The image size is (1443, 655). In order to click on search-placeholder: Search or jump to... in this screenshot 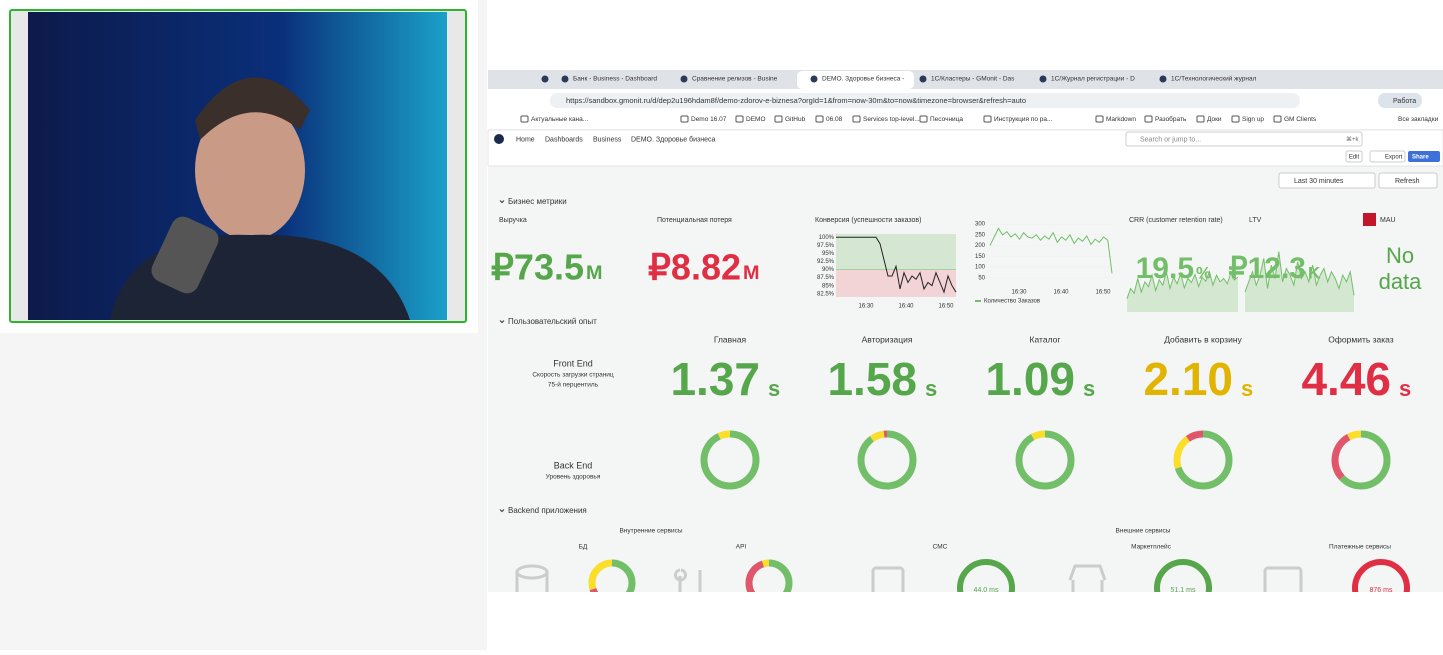, I will do `click(1170, 139)`.